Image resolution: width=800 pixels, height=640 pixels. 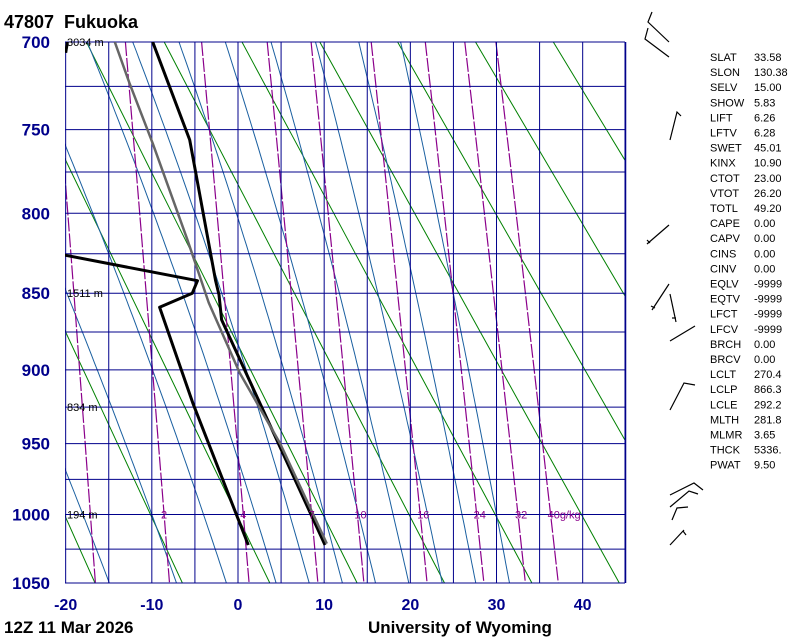 I want to click on x-tick-label: 10, so click(x=324, y=605).